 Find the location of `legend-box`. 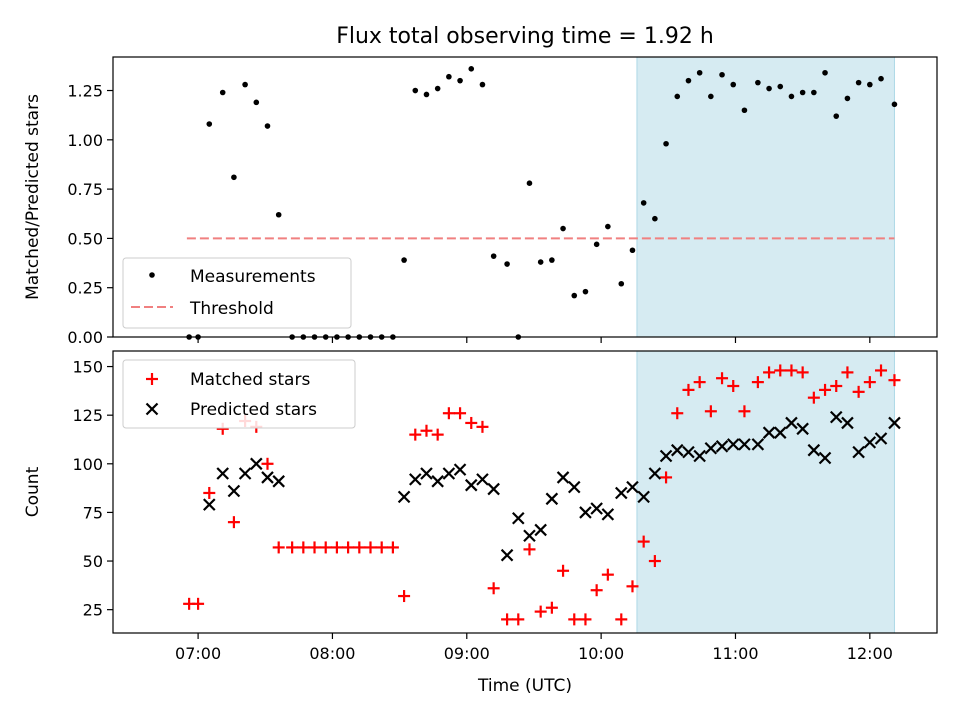

legend-box is located at coordinates (237, 293).